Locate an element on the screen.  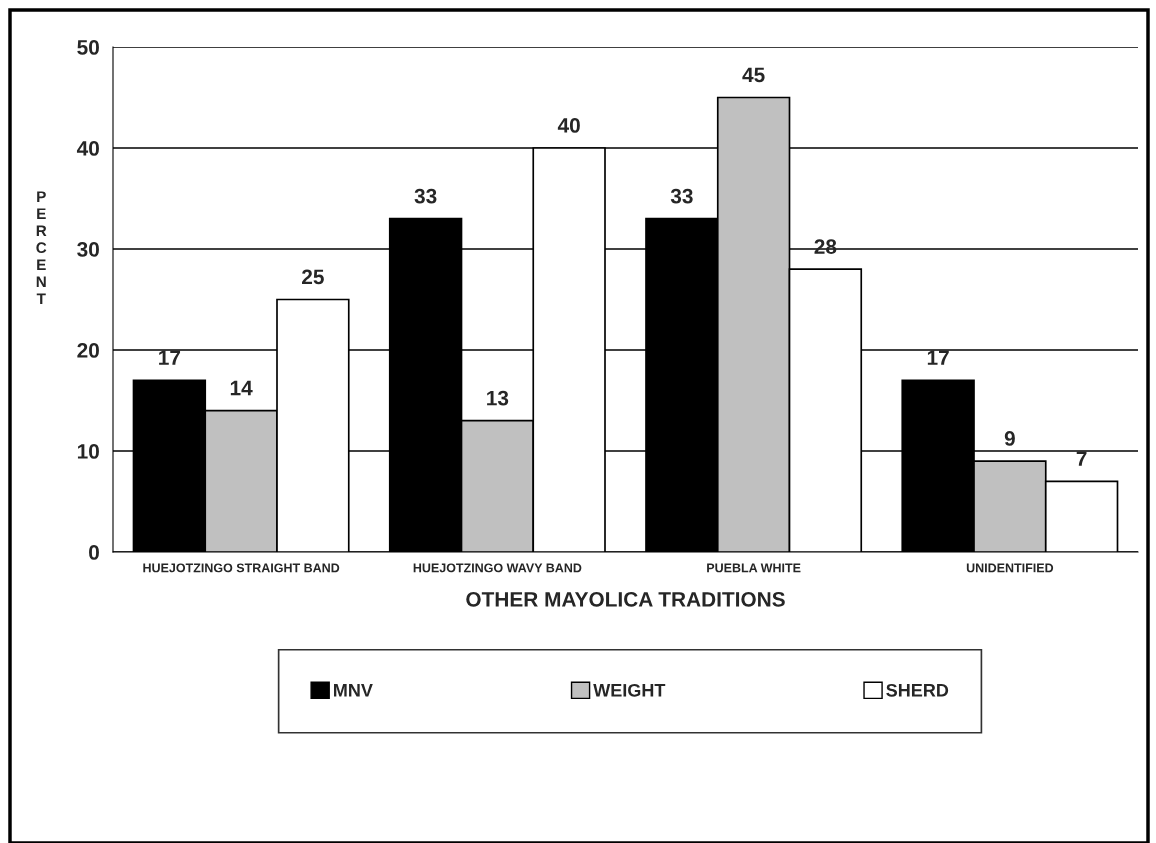
y-tick-label: 50 is located at coordinates (88, 47).